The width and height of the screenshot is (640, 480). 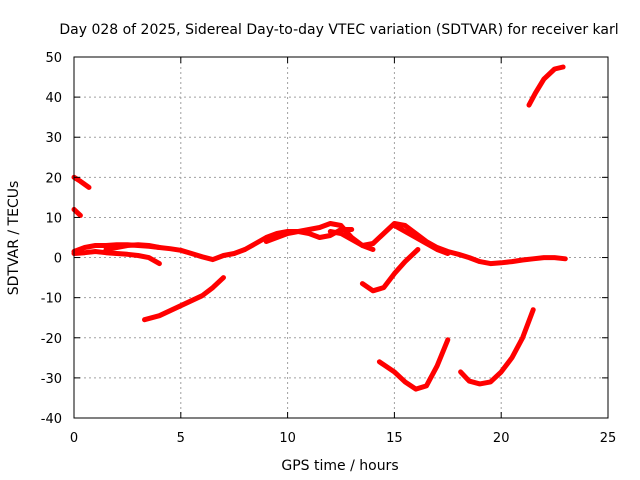 What do you see at coordinates (58, 259) in the screenshot?
I see `y-tick-label: 0` at bounding box center [58, 259].